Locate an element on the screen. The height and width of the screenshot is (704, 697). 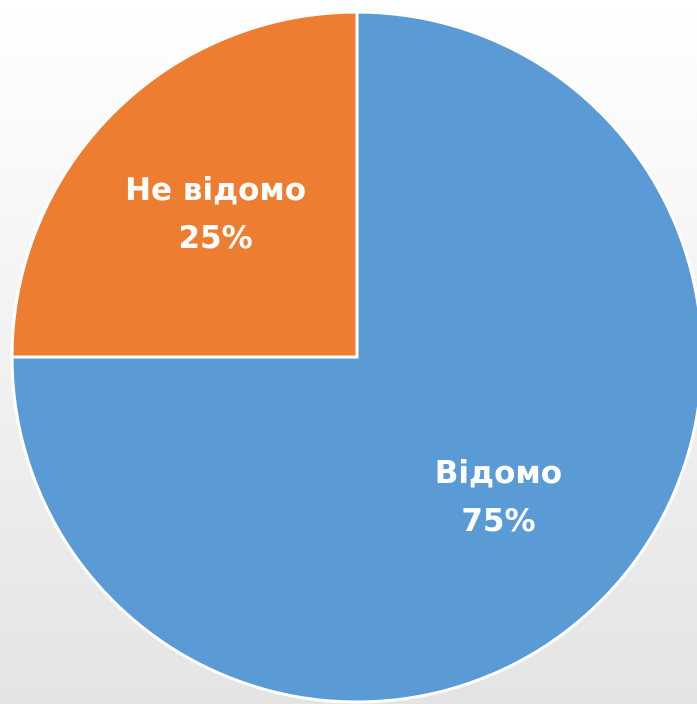
slice-value-label: 75% is located at coordinates (498, 521).